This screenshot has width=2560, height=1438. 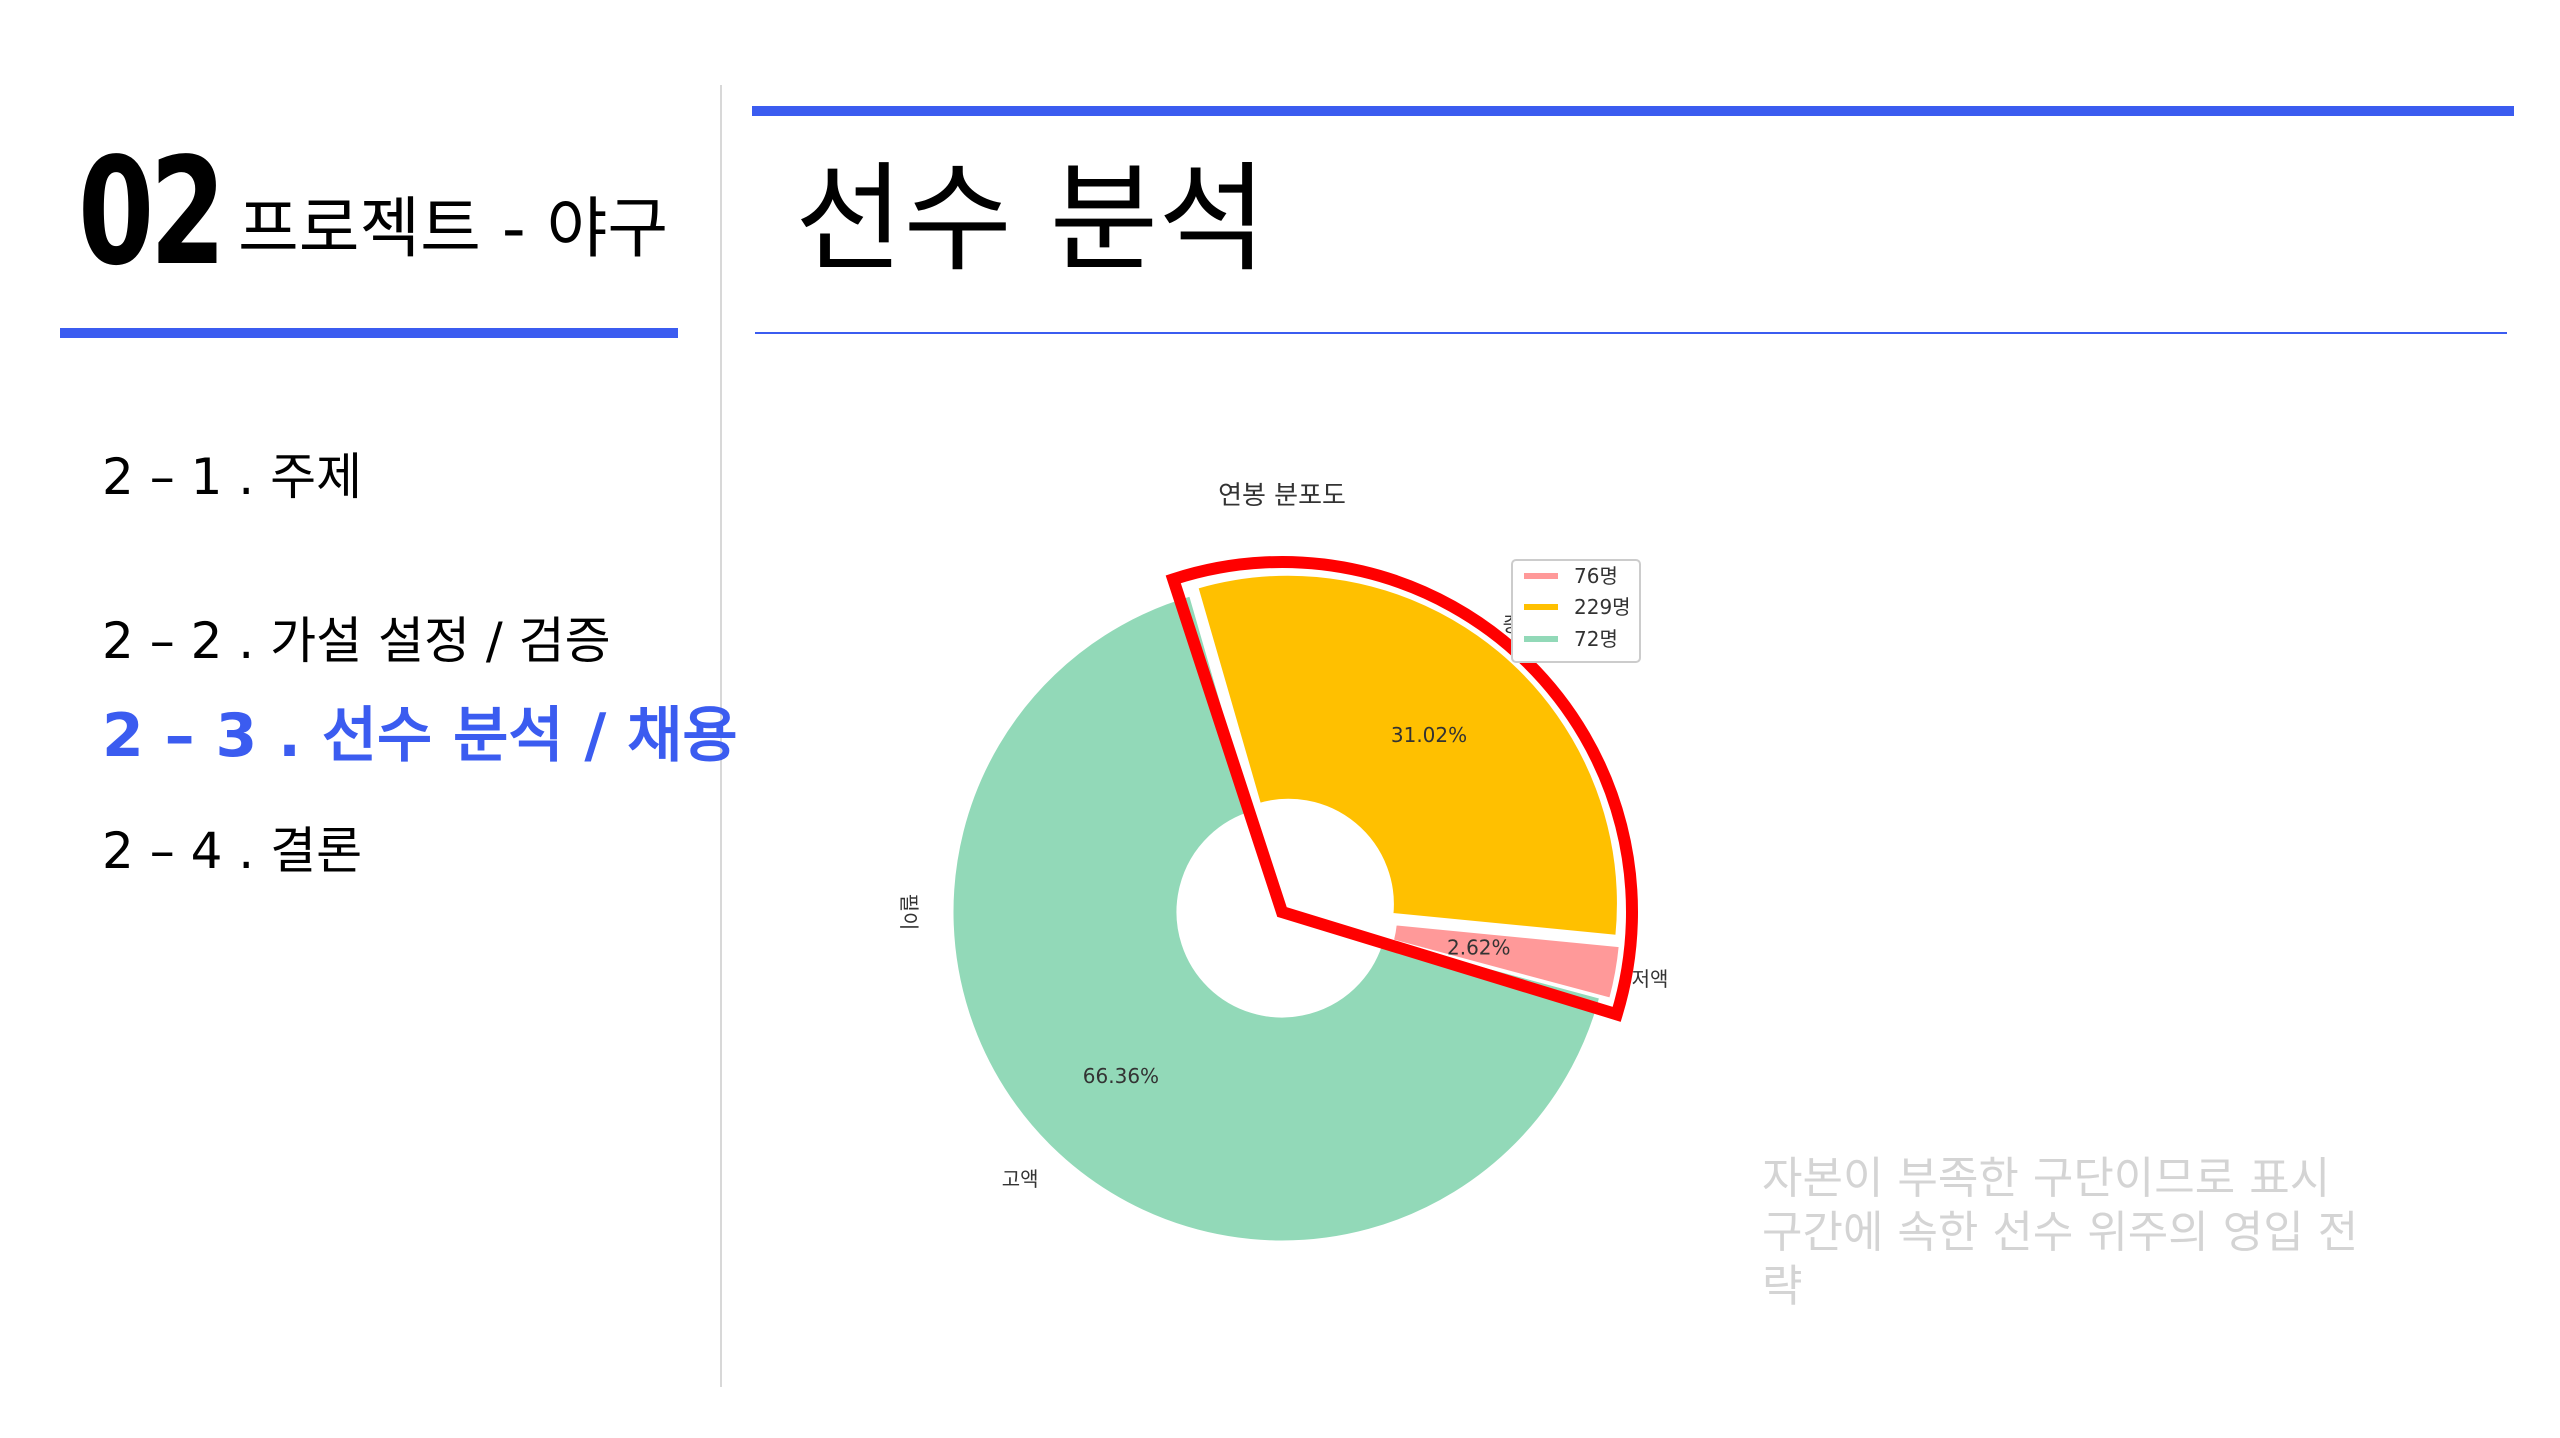 I want to click on category-label-low: 저액, so click(x=1650, y=979).